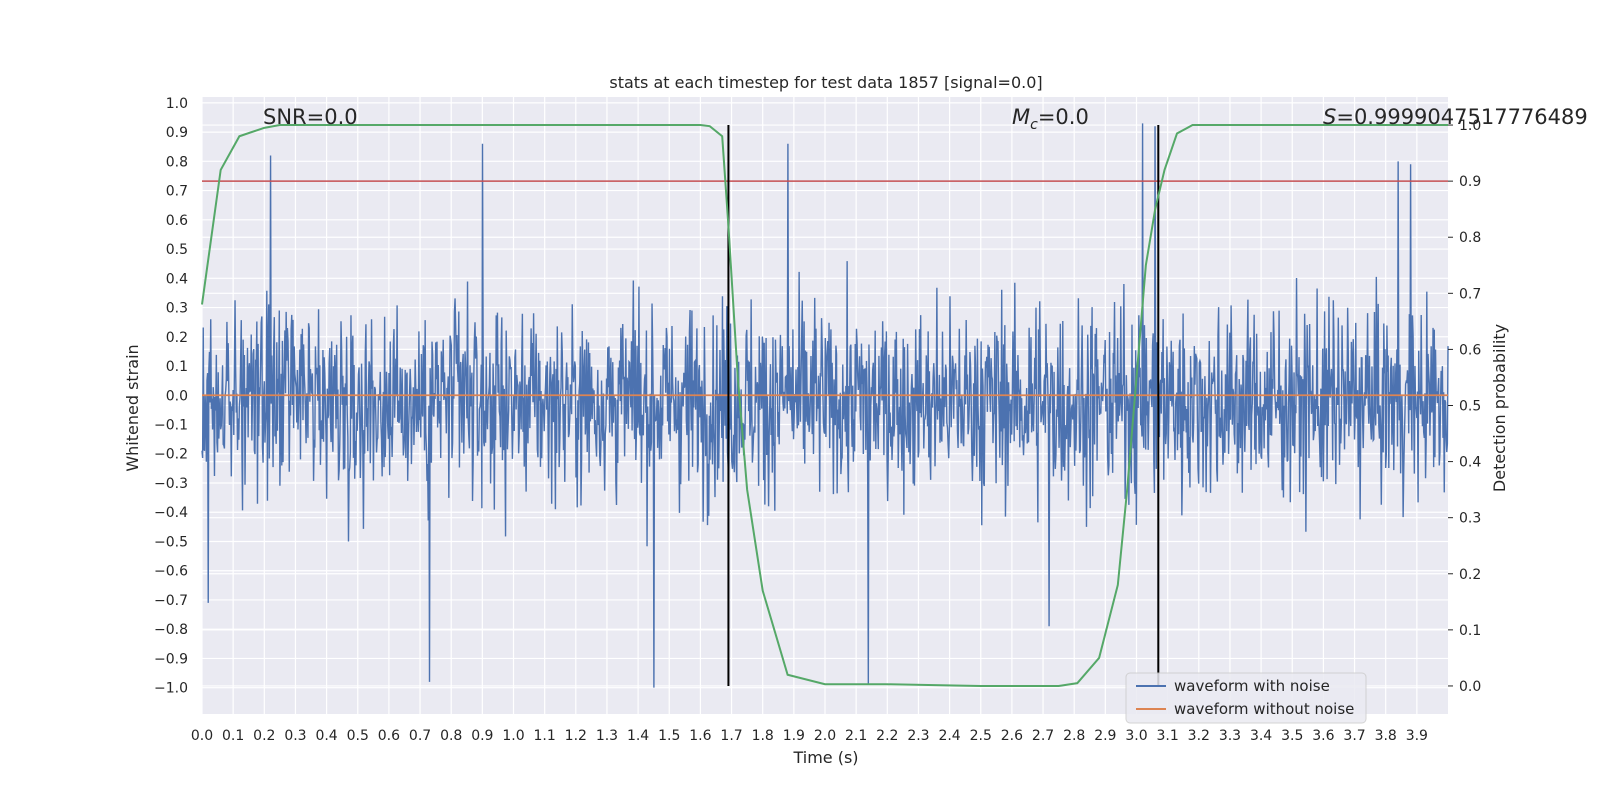  Describe the element at coordinates (1074, 736) in the screenshot. I see `x-tick-label: 2.8` at that location.